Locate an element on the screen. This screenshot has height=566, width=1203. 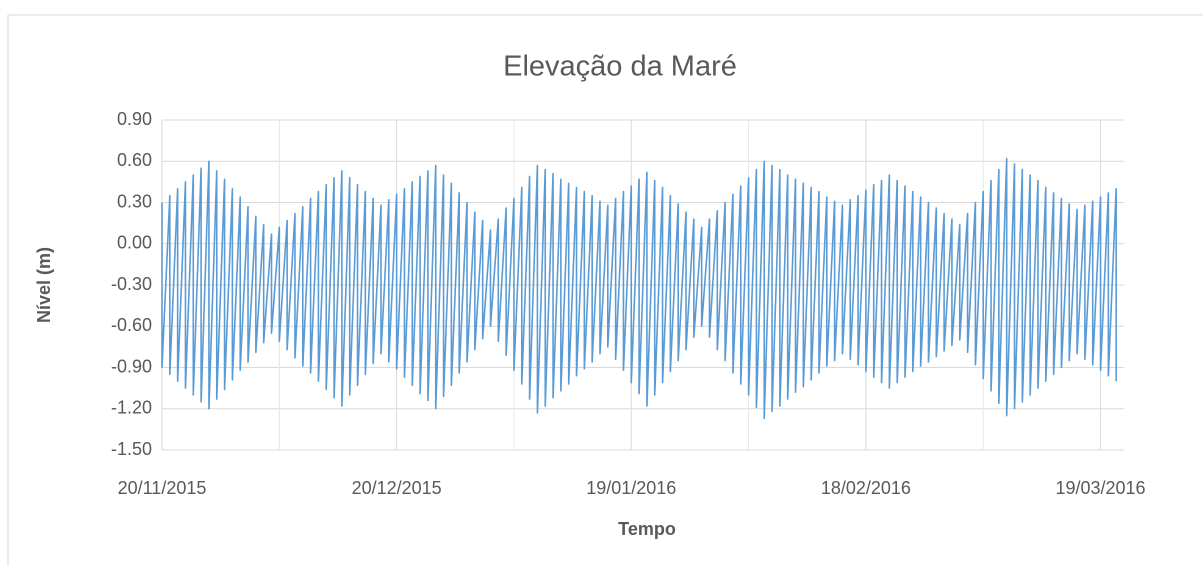
y-tick-label: -0.60 is located at coordinates (131, 325).